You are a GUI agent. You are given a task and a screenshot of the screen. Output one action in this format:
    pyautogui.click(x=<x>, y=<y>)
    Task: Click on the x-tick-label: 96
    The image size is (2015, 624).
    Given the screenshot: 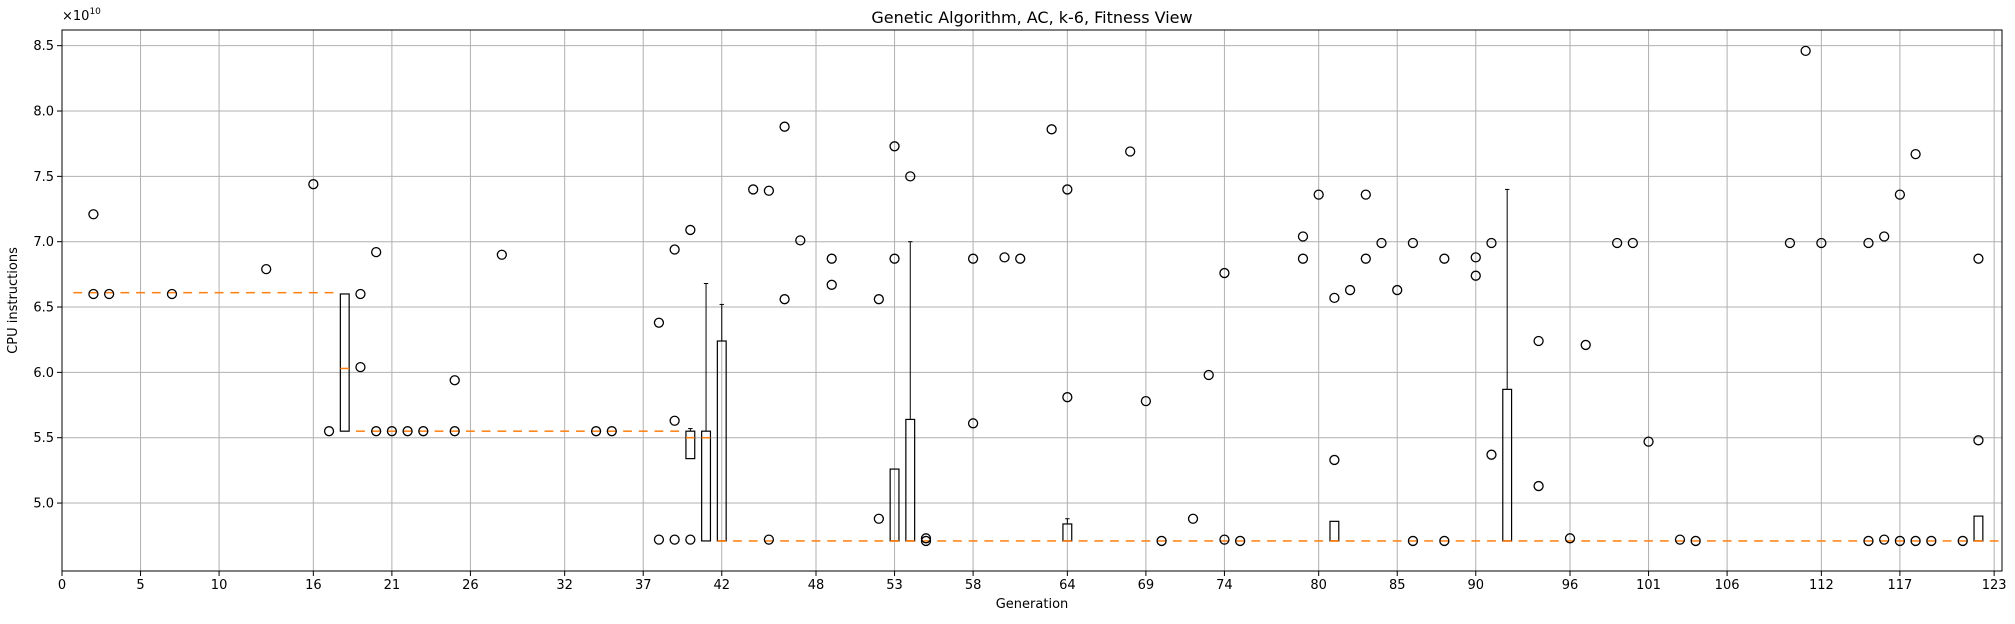 What is the action you would take?
    pyautogui.click(x=1570, y=585)
    